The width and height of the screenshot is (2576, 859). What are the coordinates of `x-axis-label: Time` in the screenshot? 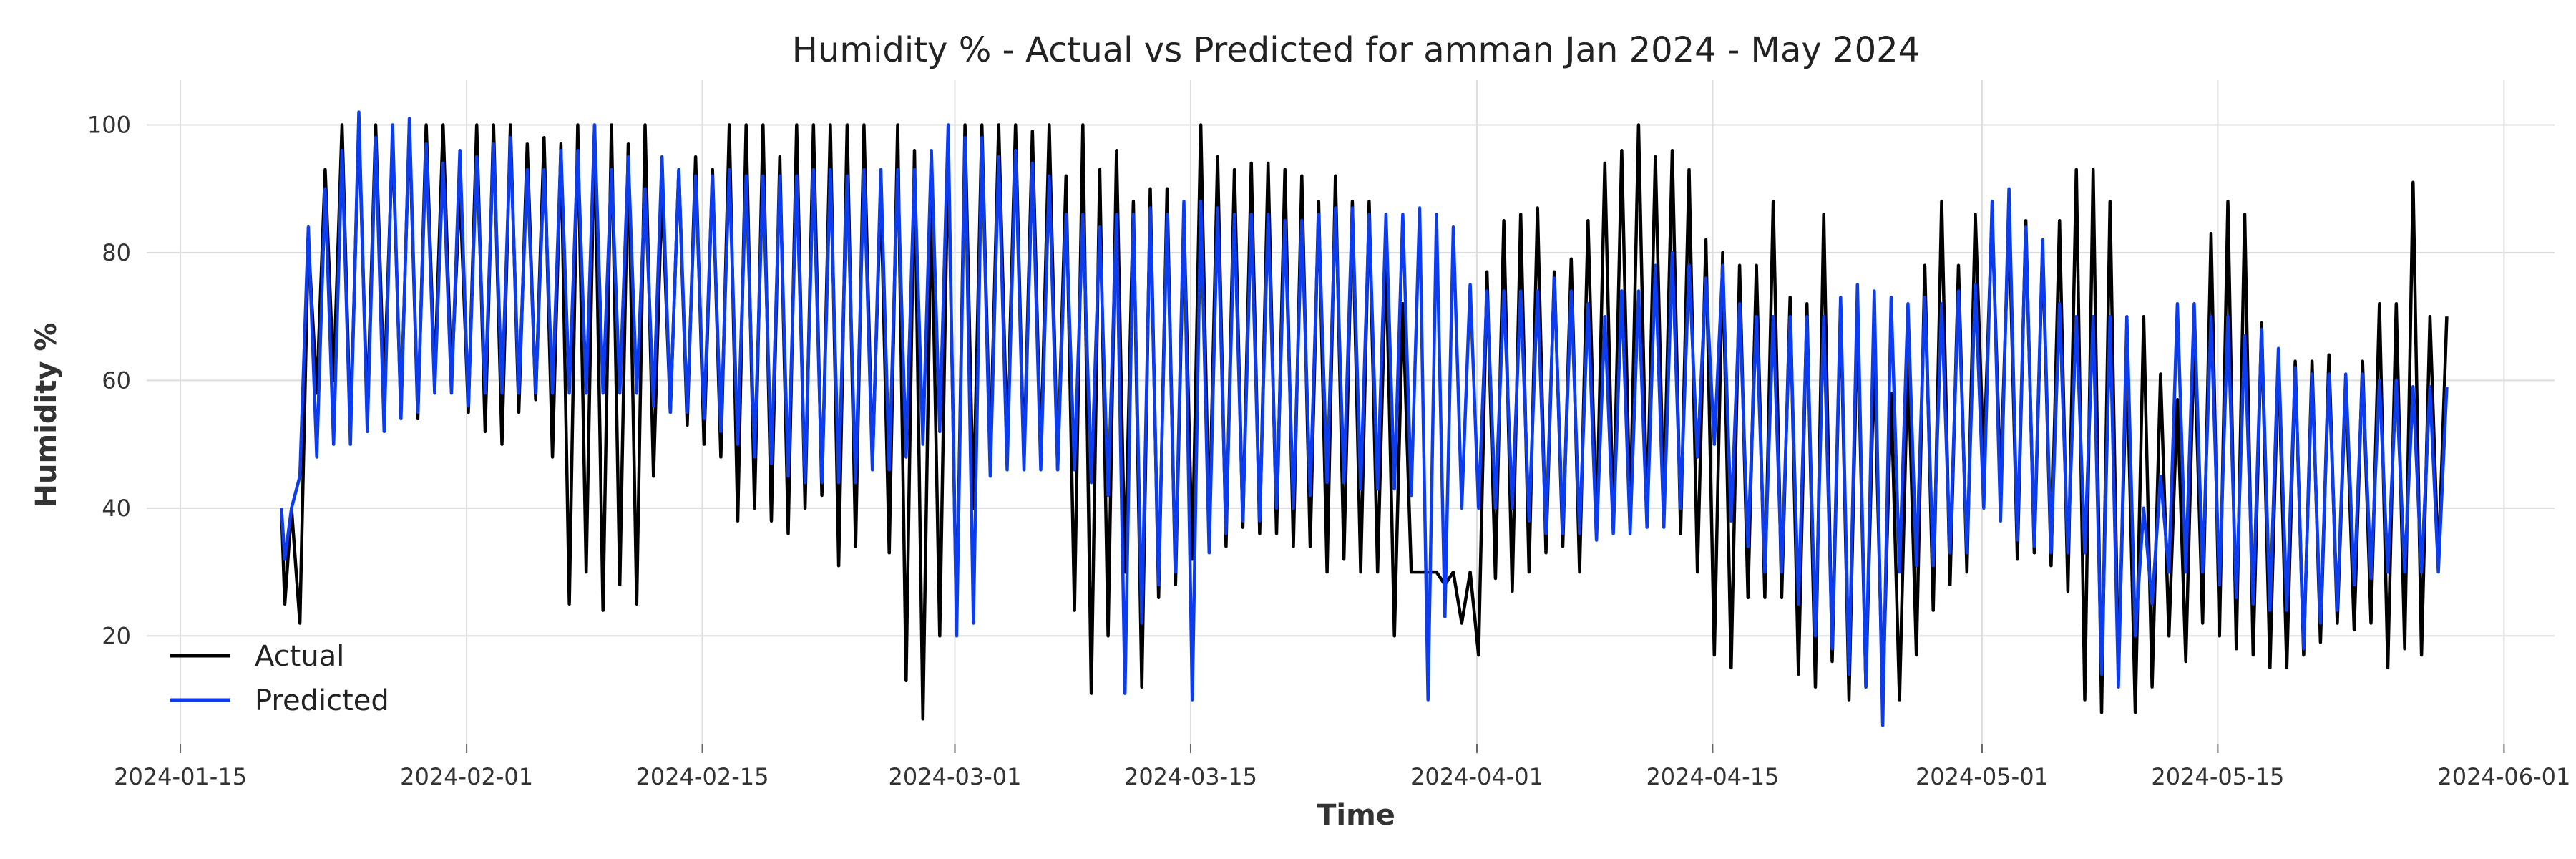 It's located at (1356, 815).